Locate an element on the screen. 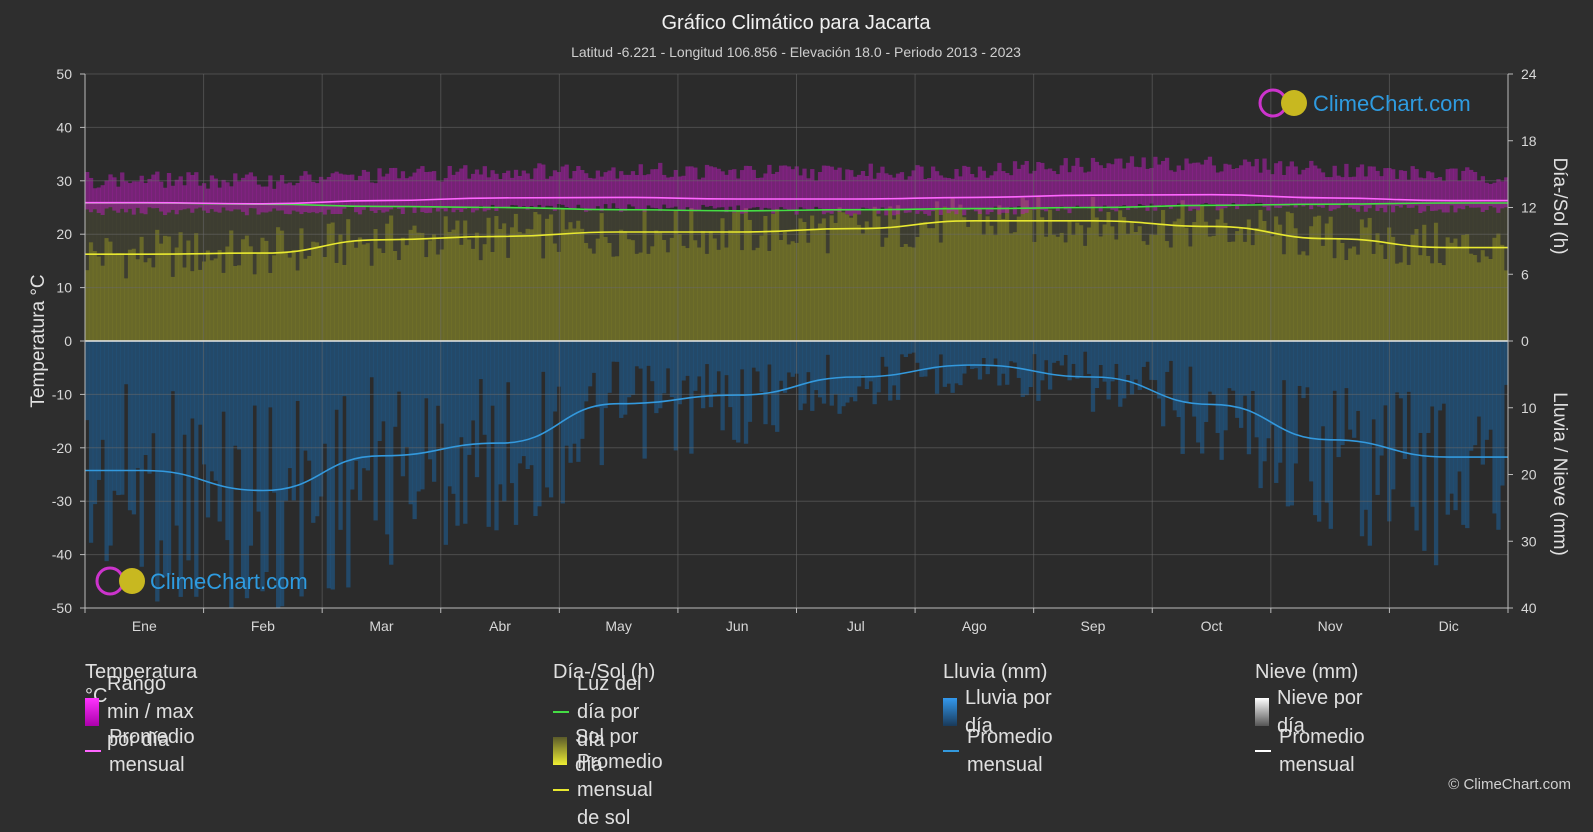  legend-item: Promedio mensual is located at coordinates (998, 751).